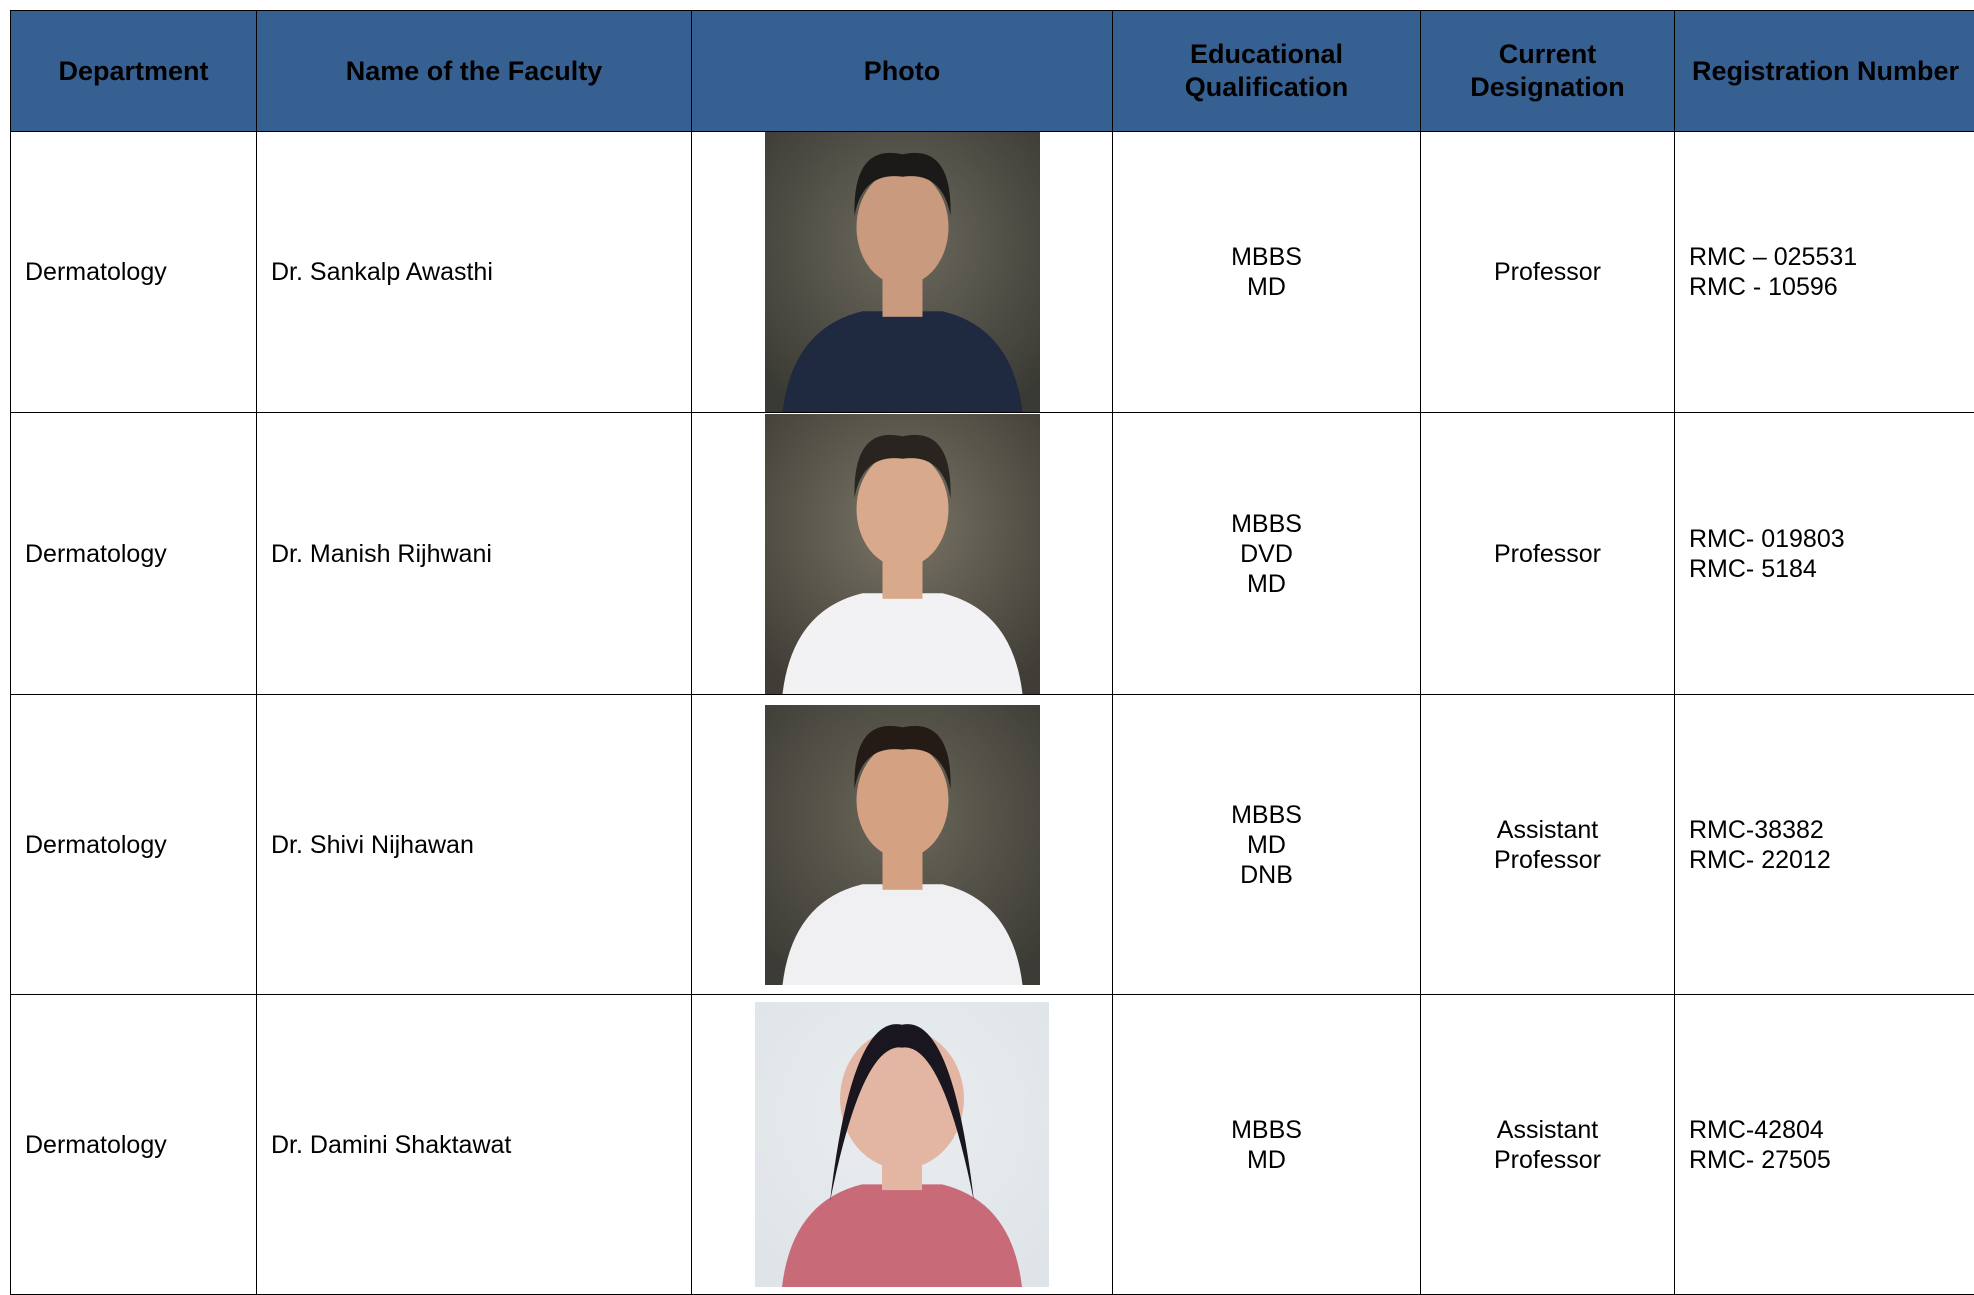  What do you see at coordinates (1831, 287) in the screenshot?
I see `registration-number: RMC - 10596` at bounding box center [1831, 287].